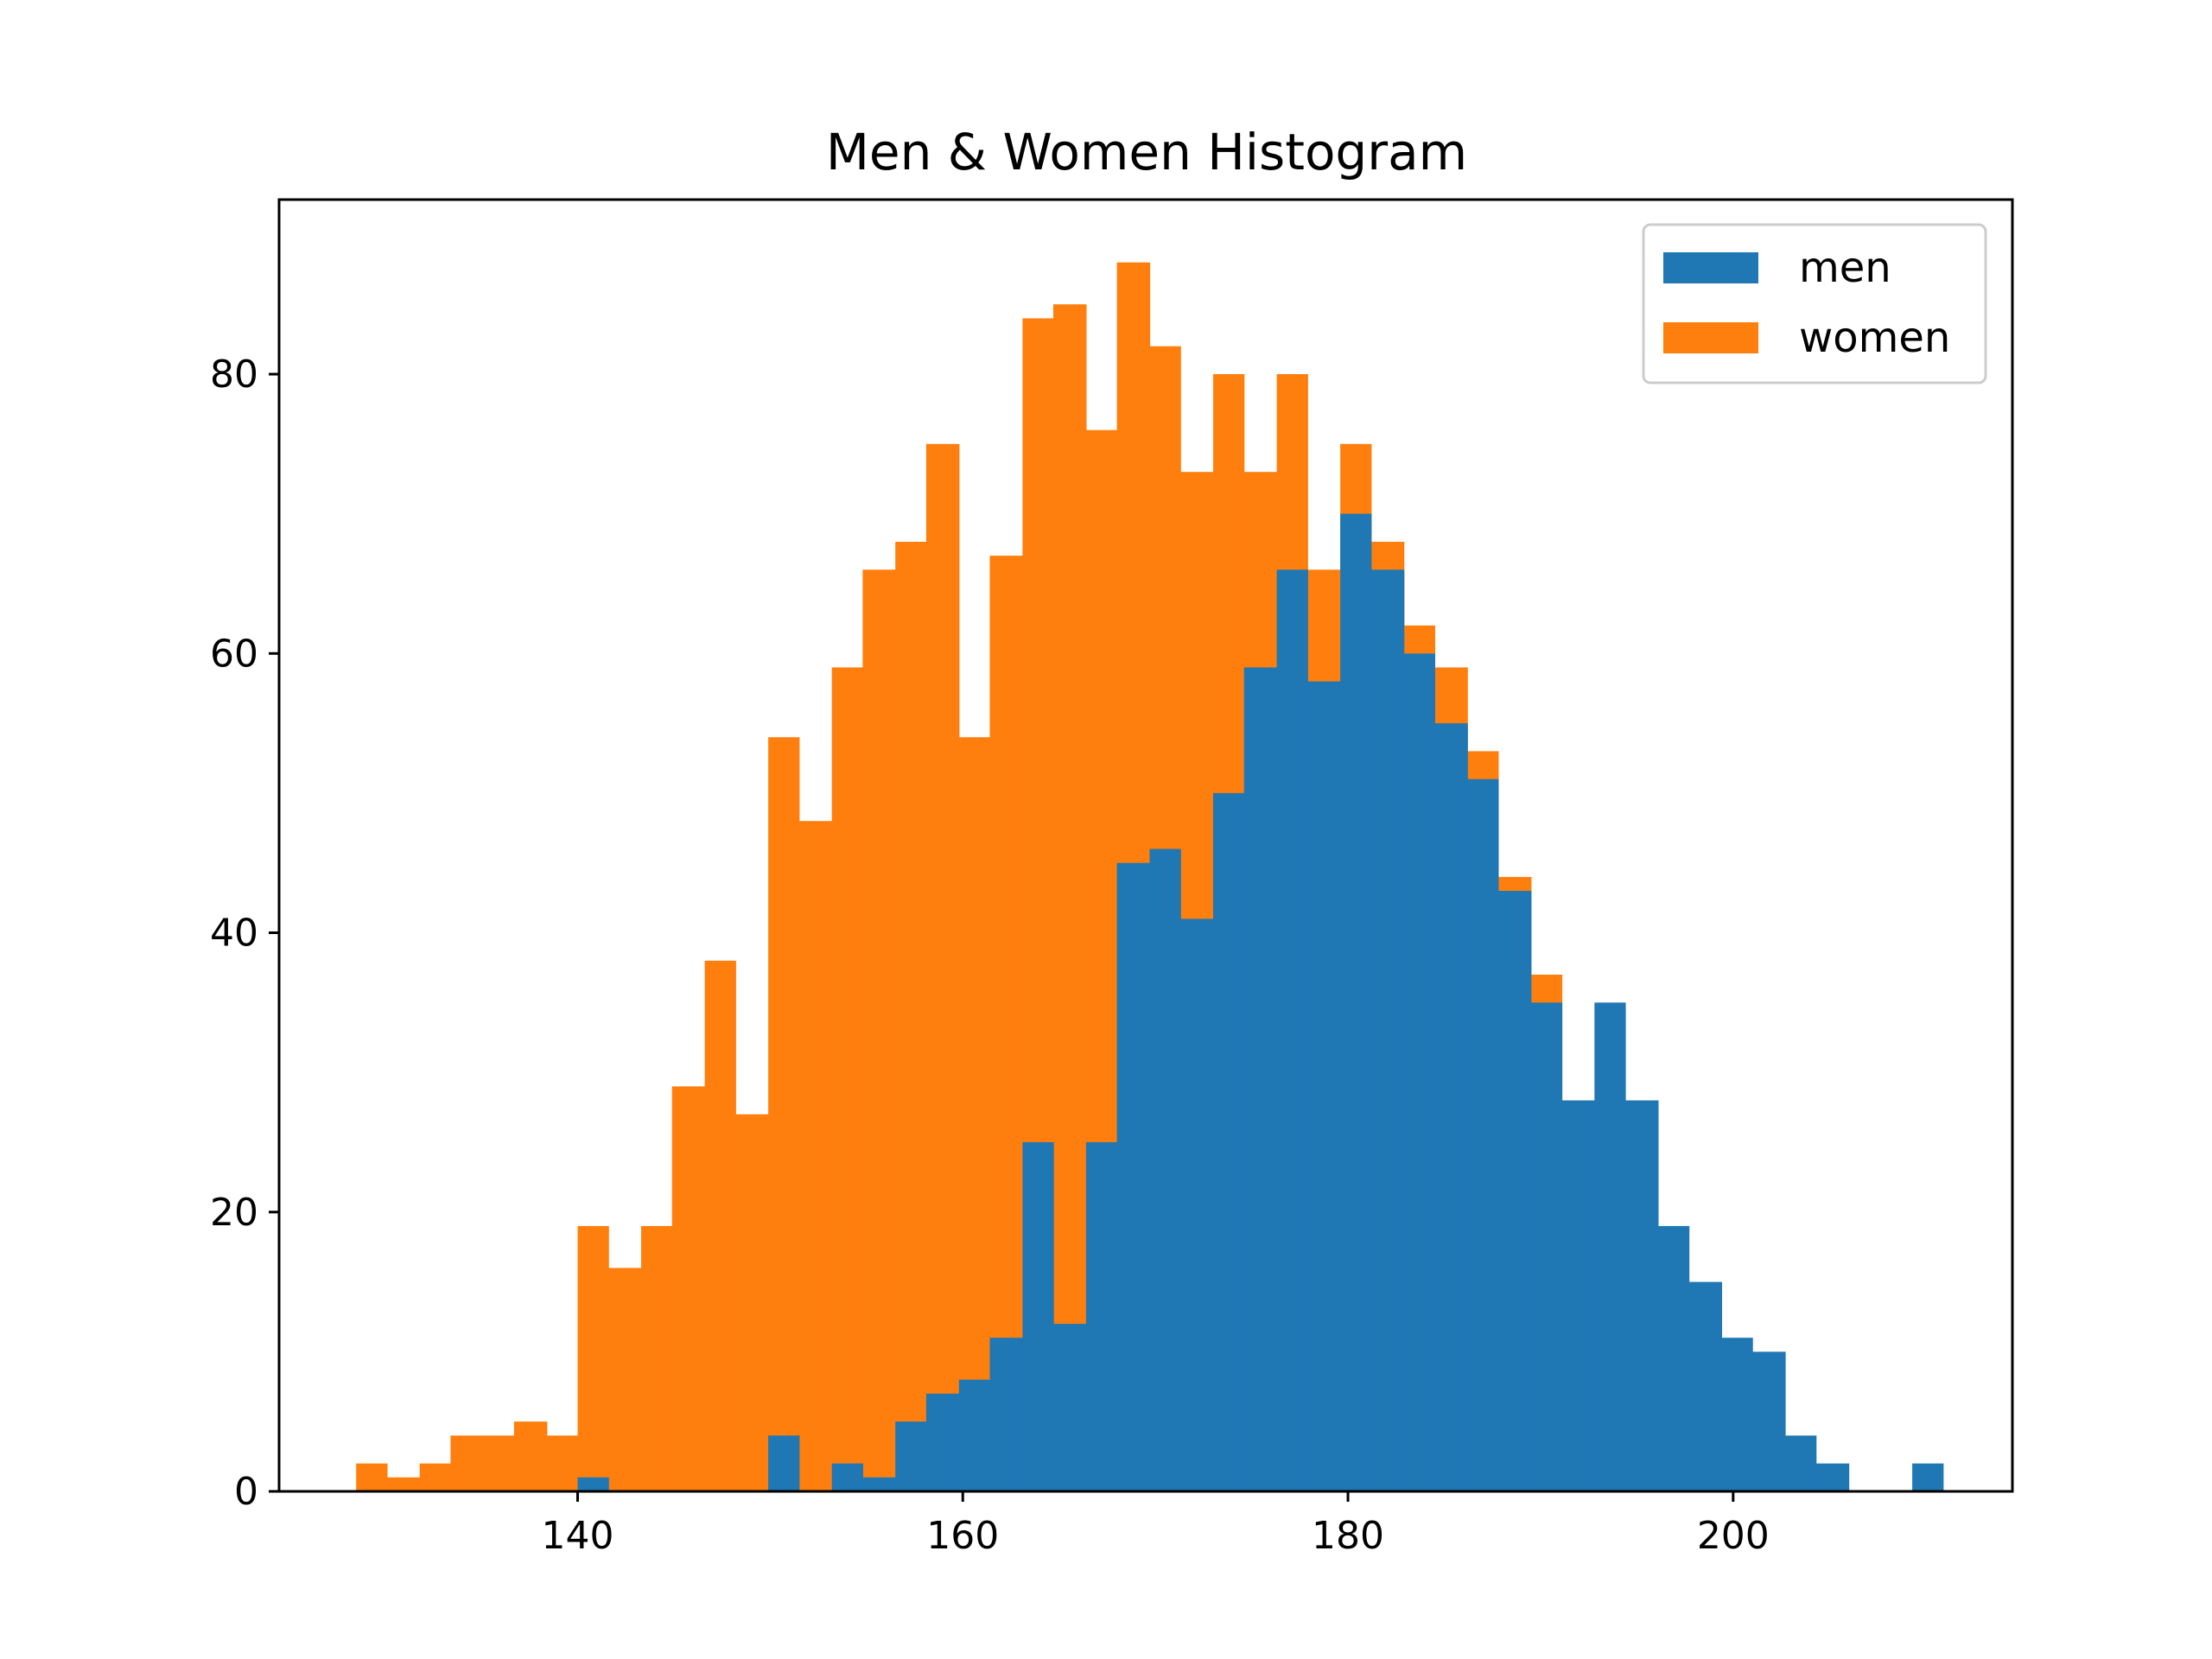  I want to click on y-tick-label: 40, so click(234, 934).